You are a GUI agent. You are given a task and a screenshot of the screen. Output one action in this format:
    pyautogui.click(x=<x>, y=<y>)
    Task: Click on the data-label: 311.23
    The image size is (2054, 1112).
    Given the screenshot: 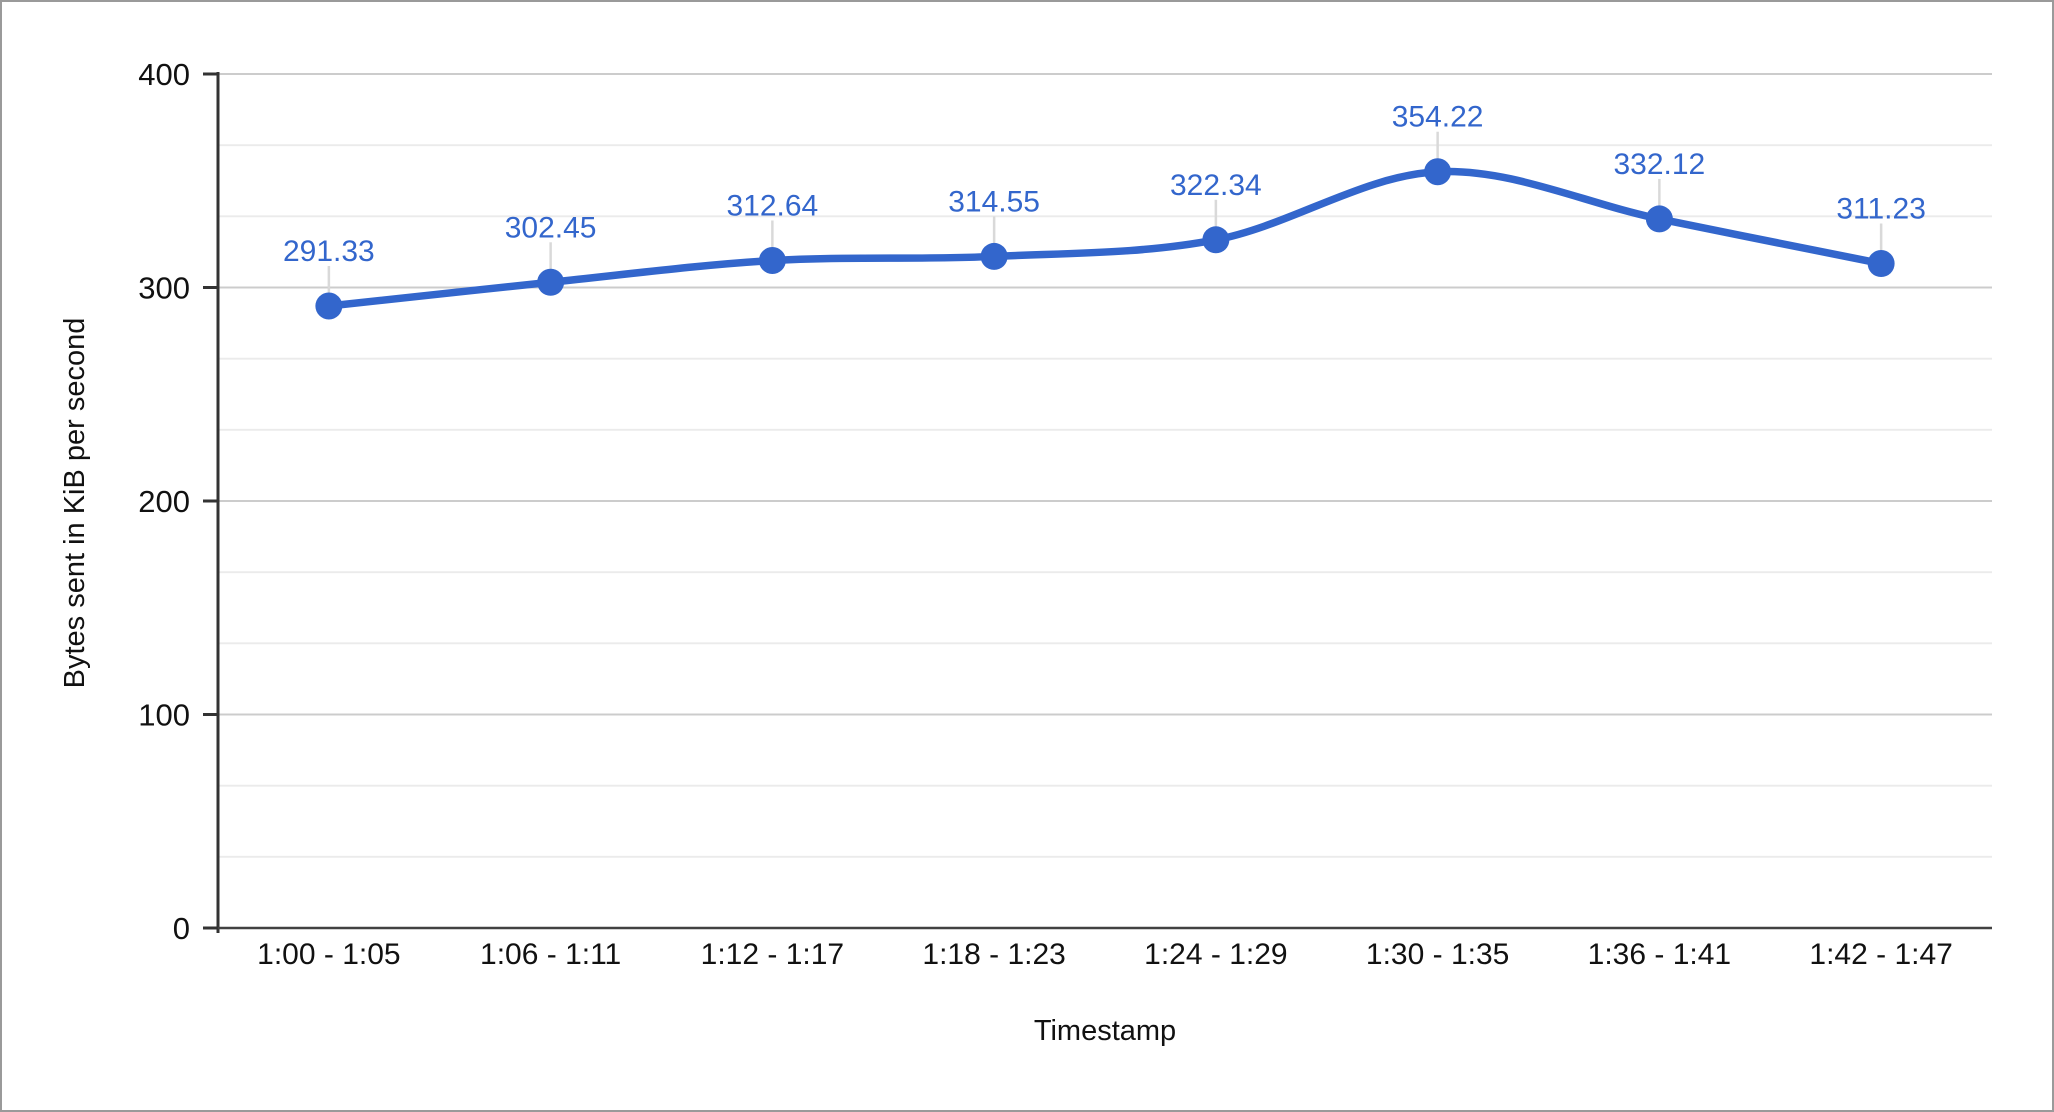 What is the action you would take?
    pyautogui.click(x=1881, y=209)
    